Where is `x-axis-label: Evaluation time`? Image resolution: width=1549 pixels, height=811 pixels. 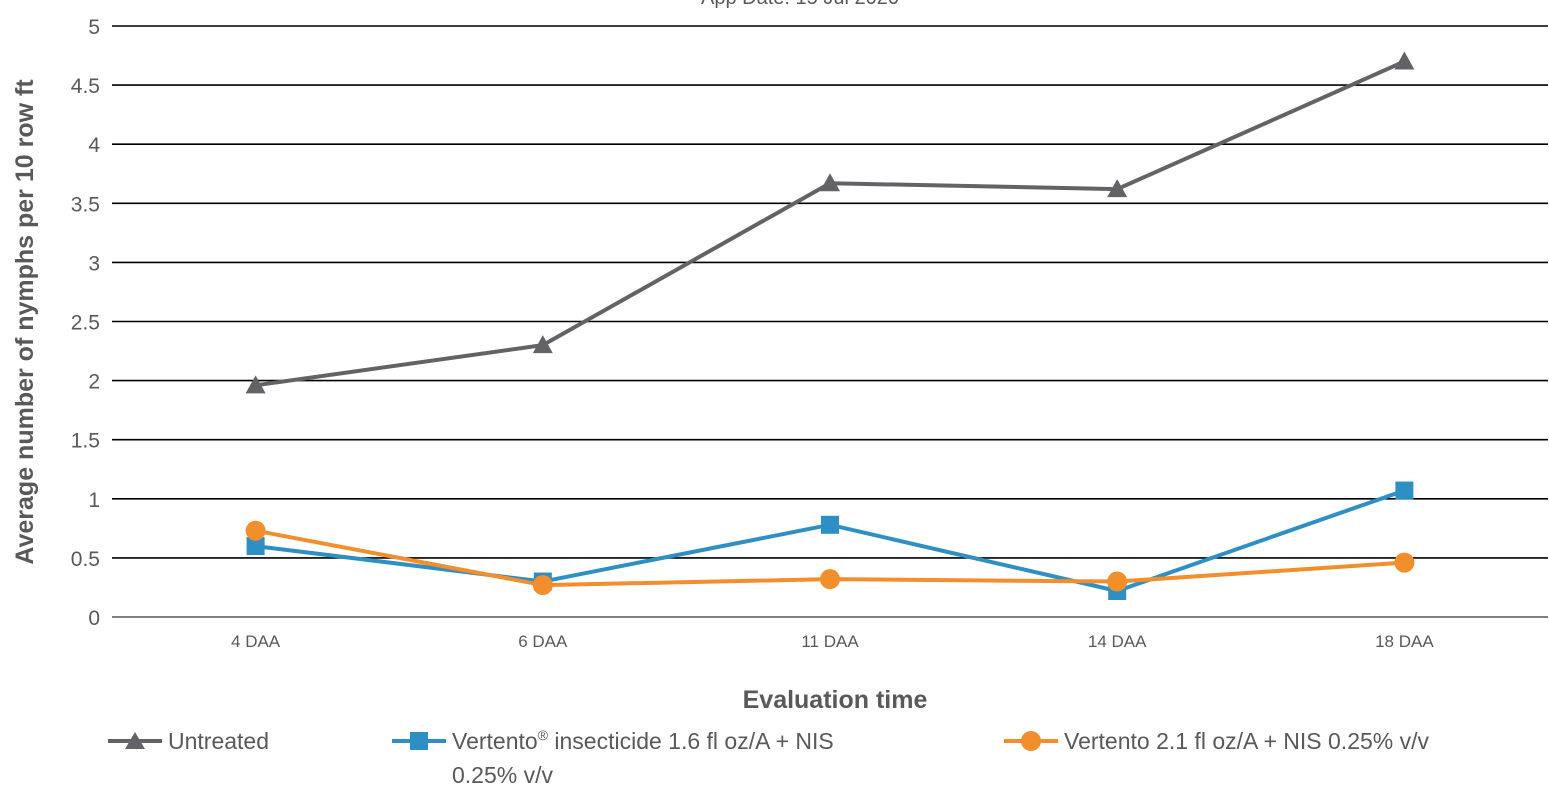
x-axis-label: Evaluation time is located at coordinates (835, 700).